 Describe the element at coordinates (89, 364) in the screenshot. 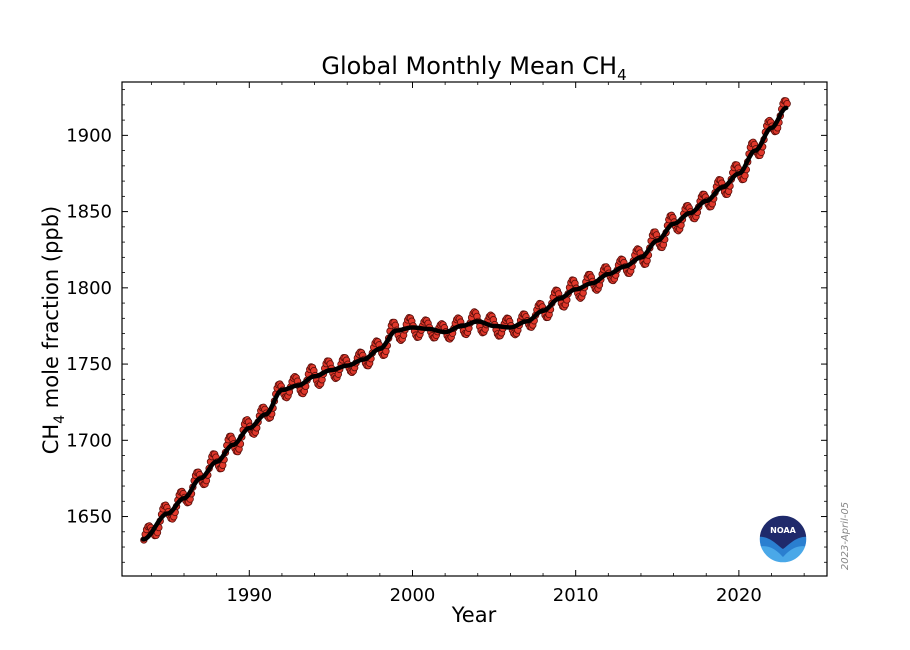

I see `y-tick-label: 1750` at that location.